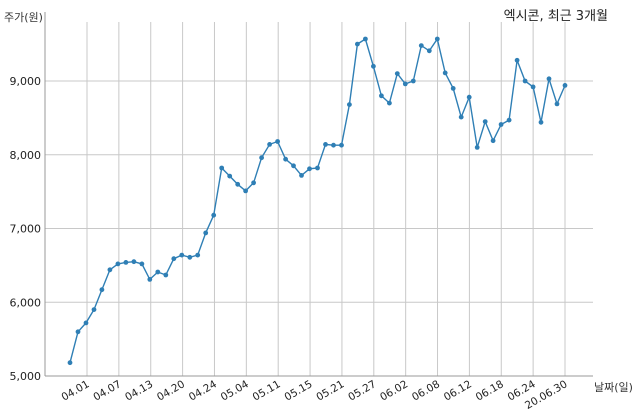 This screenshot has width=640, height=419. What do you see at coordinates (330, 390) in the screenshot?
I see `x-tick-label: 05.21` at bounding box center [330, 390].